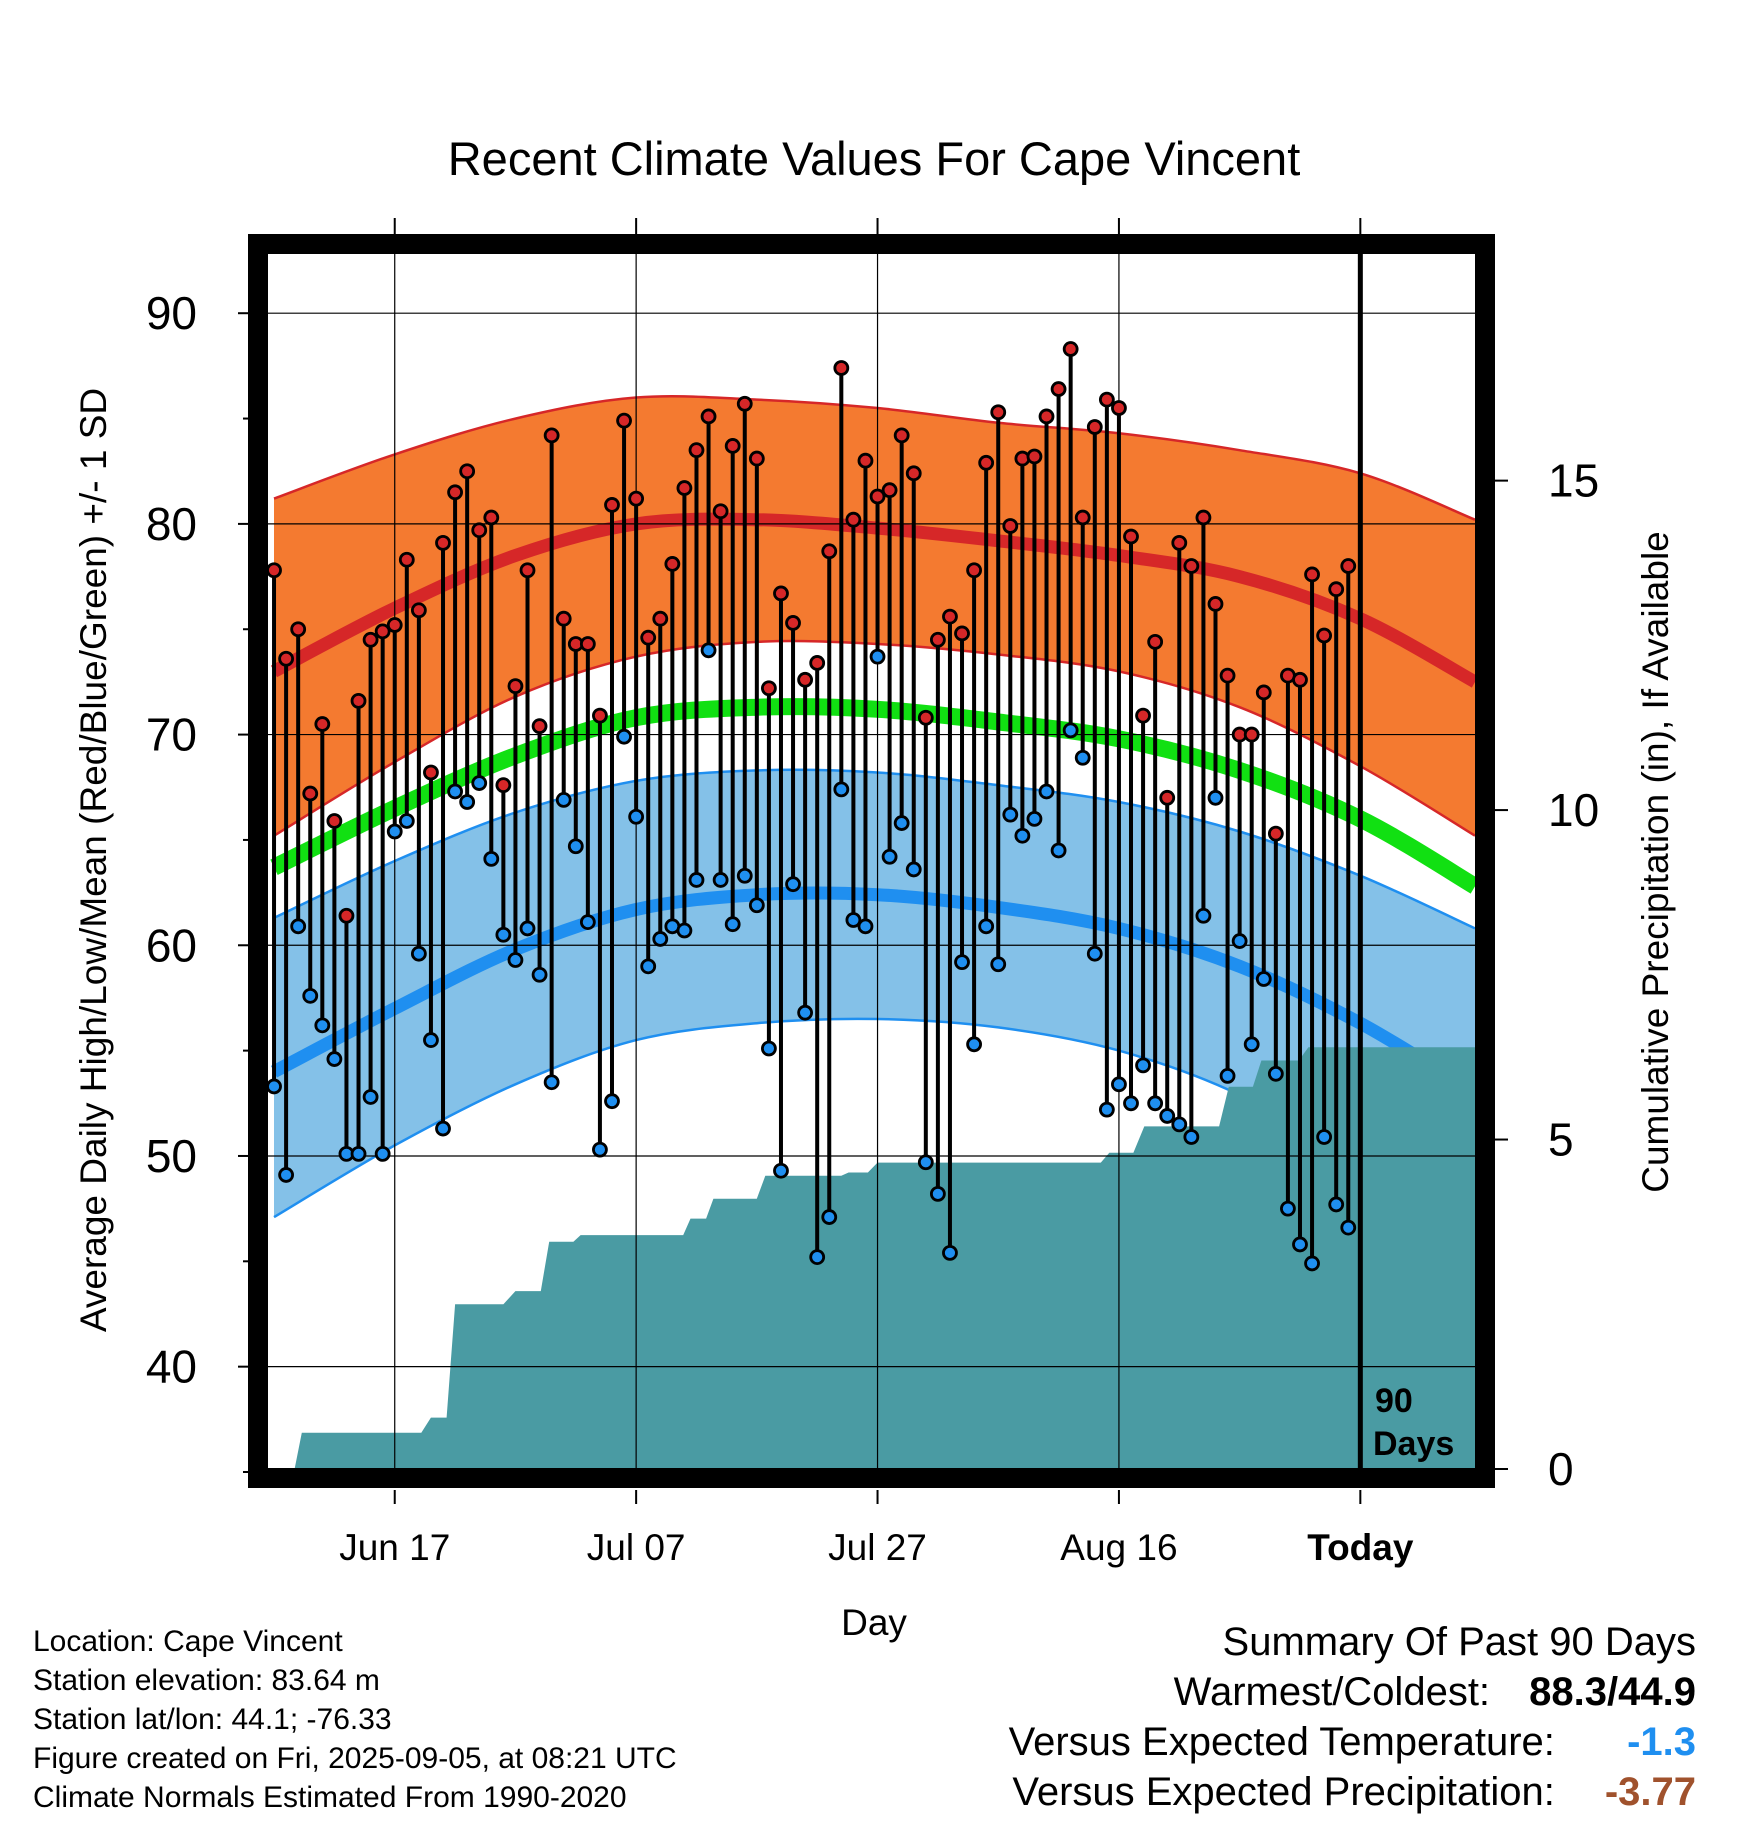 The image size is (1748, 1828). I want to click on summary-warm-cold-row: Warmest/Coldest: 88.3/44.9, so click(1352, 1692).